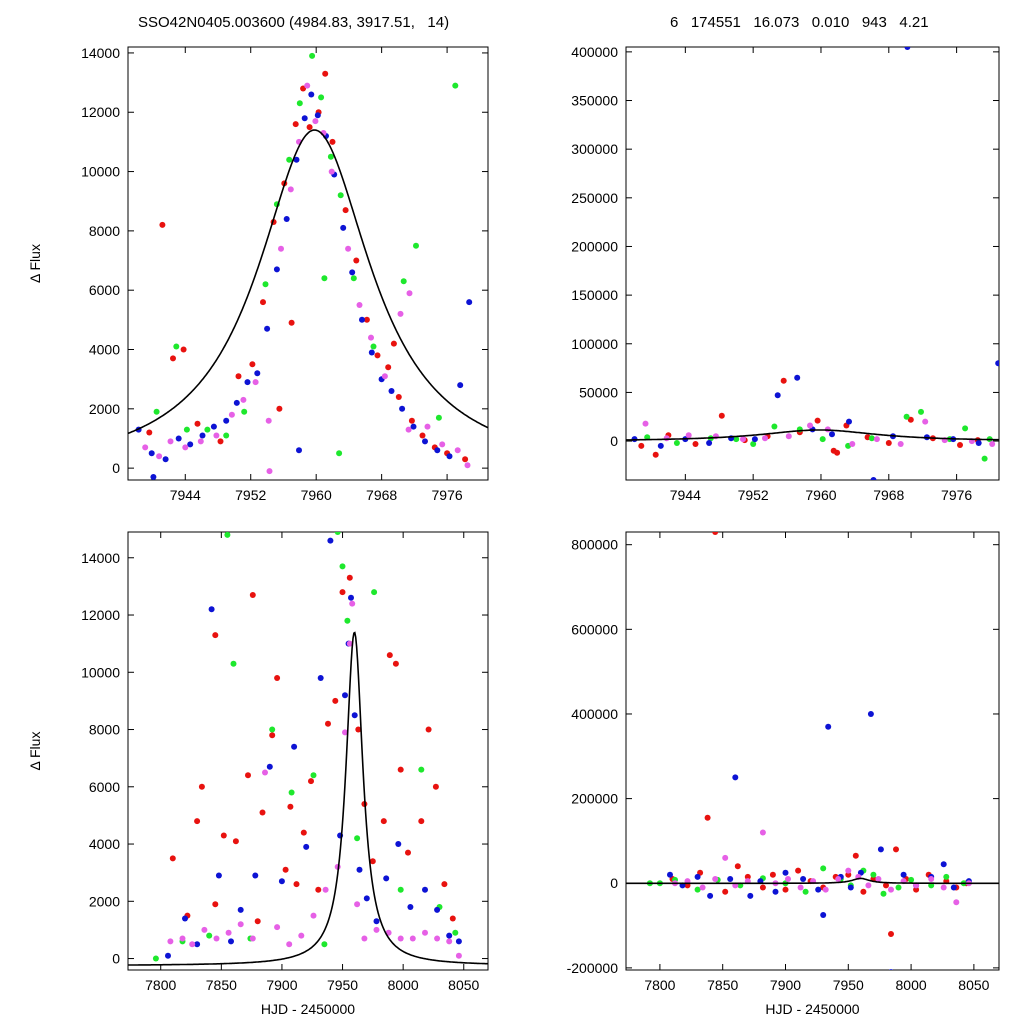 This screenshot has width=1024, height=1024. I want to click on y-tick-label: 600000, so click(594, 629).